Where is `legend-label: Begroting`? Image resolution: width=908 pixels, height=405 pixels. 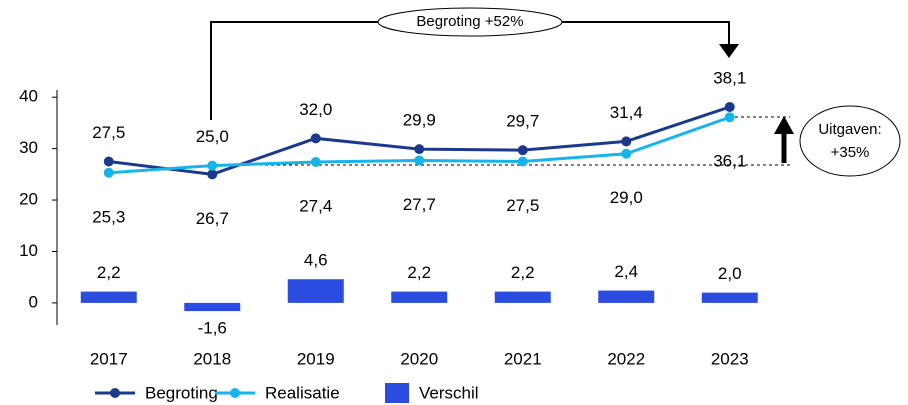 legend-label: Begroting is located at coordinates (181, 392).